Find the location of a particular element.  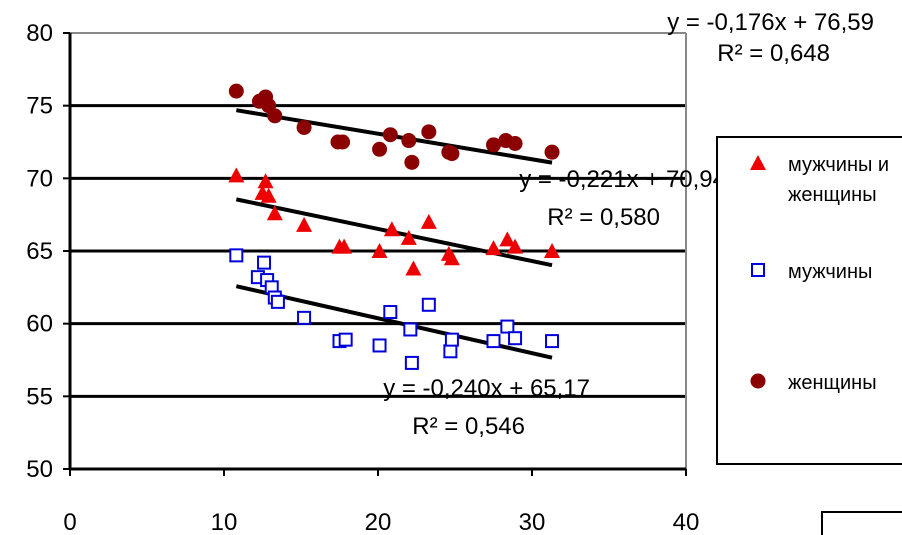

y-tick-label: 65 is located at coordinates (39, 251).